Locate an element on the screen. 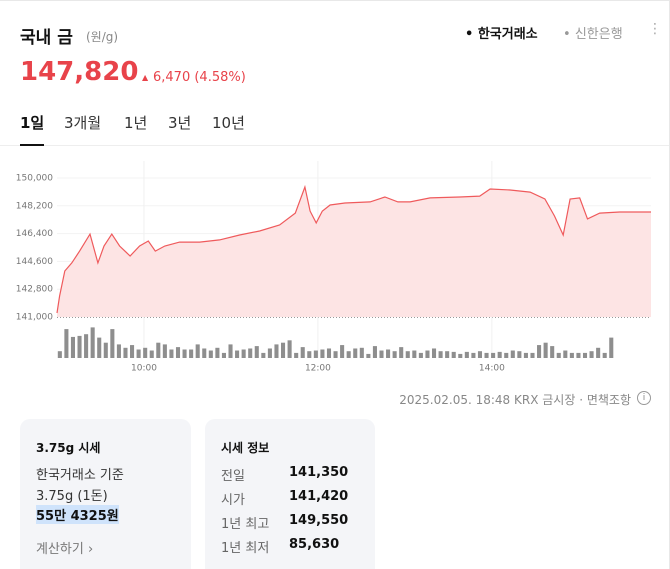 This screenshot has width=670, height=569. tab-underline is located at coordinates (32, 145).